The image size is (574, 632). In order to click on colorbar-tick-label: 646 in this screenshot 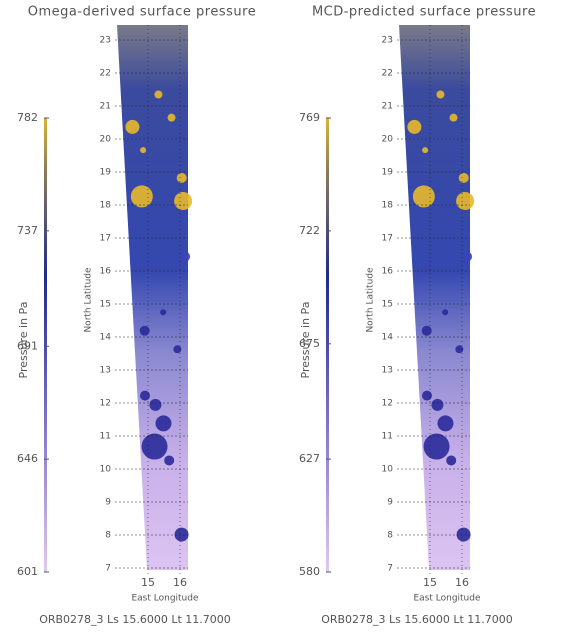, I will do `click(27, 458)`.